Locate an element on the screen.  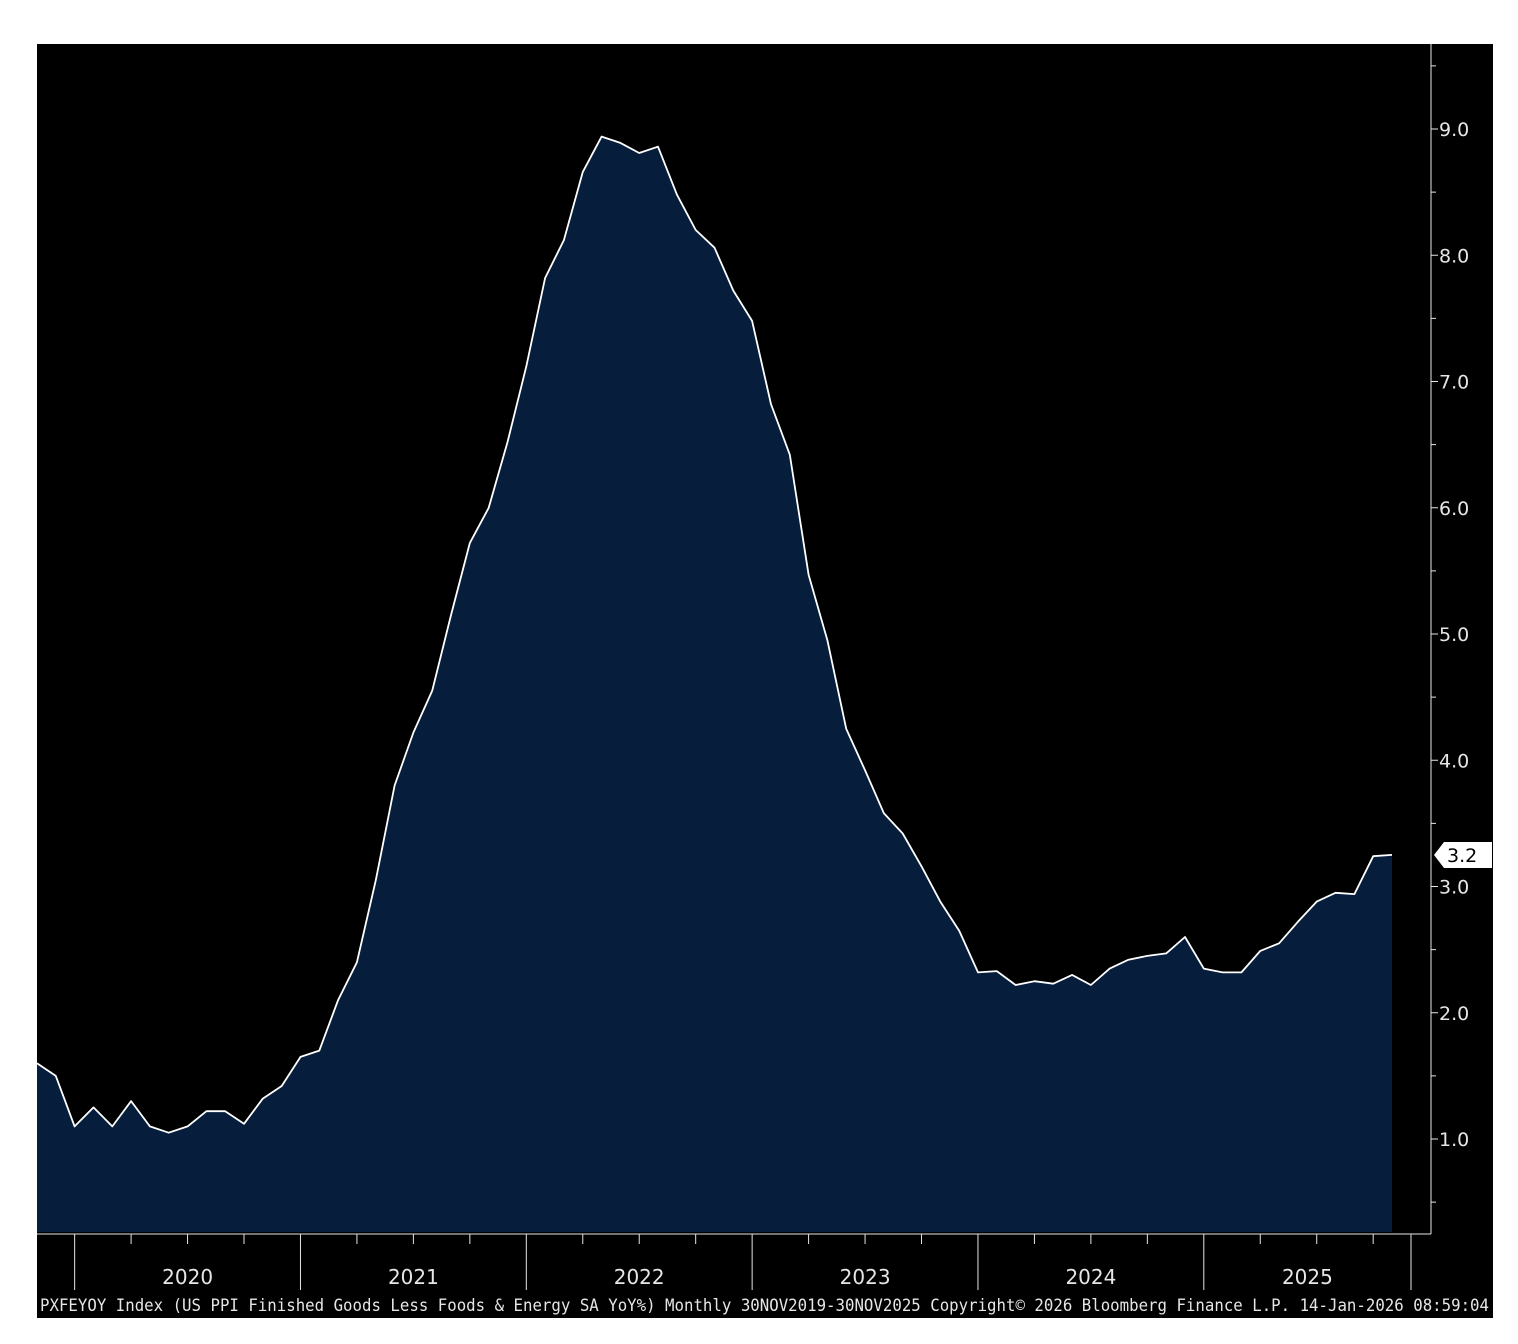
x-tick-label: 2025 is located at coordinates (1307, 1277).